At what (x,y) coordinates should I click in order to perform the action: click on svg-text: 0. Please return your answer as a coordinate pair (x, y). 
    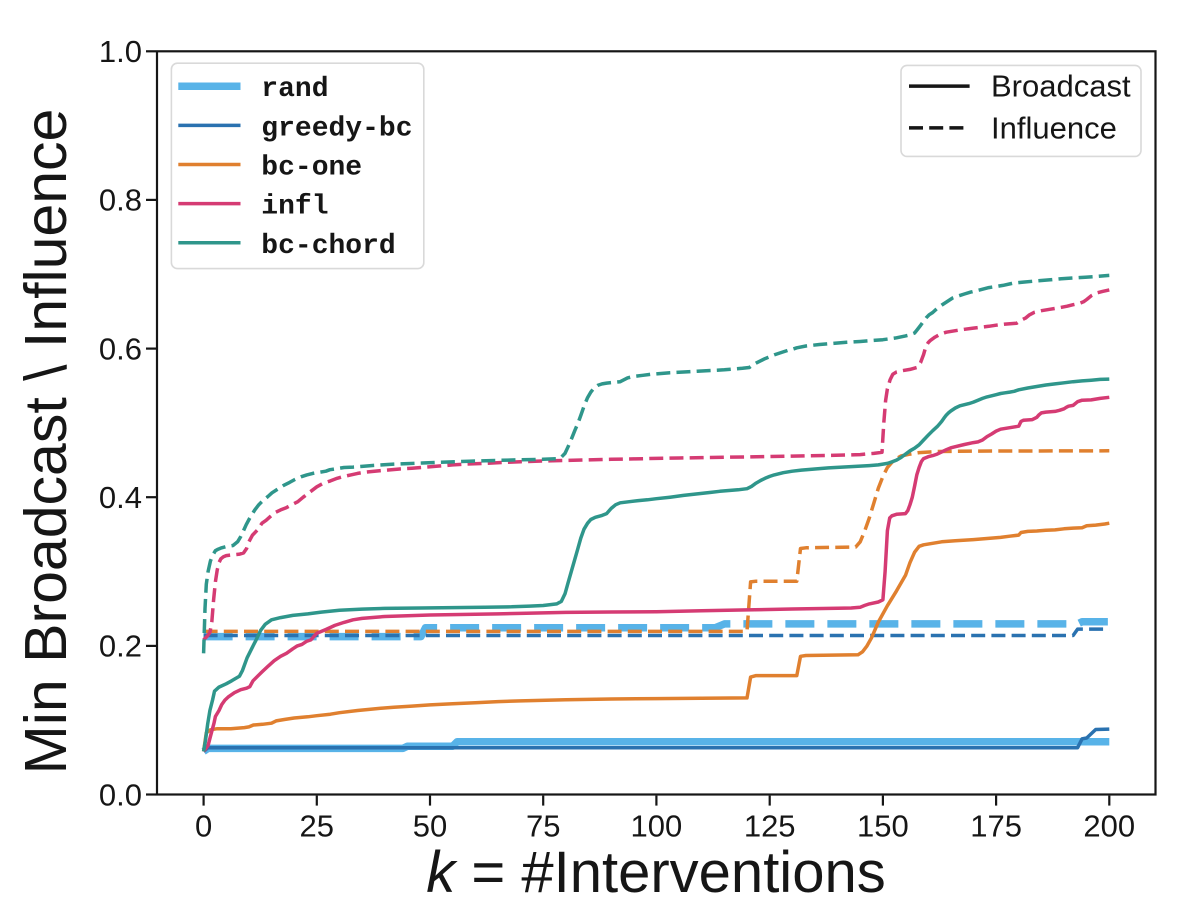
    Looking at the image, I should click on (203, 826).